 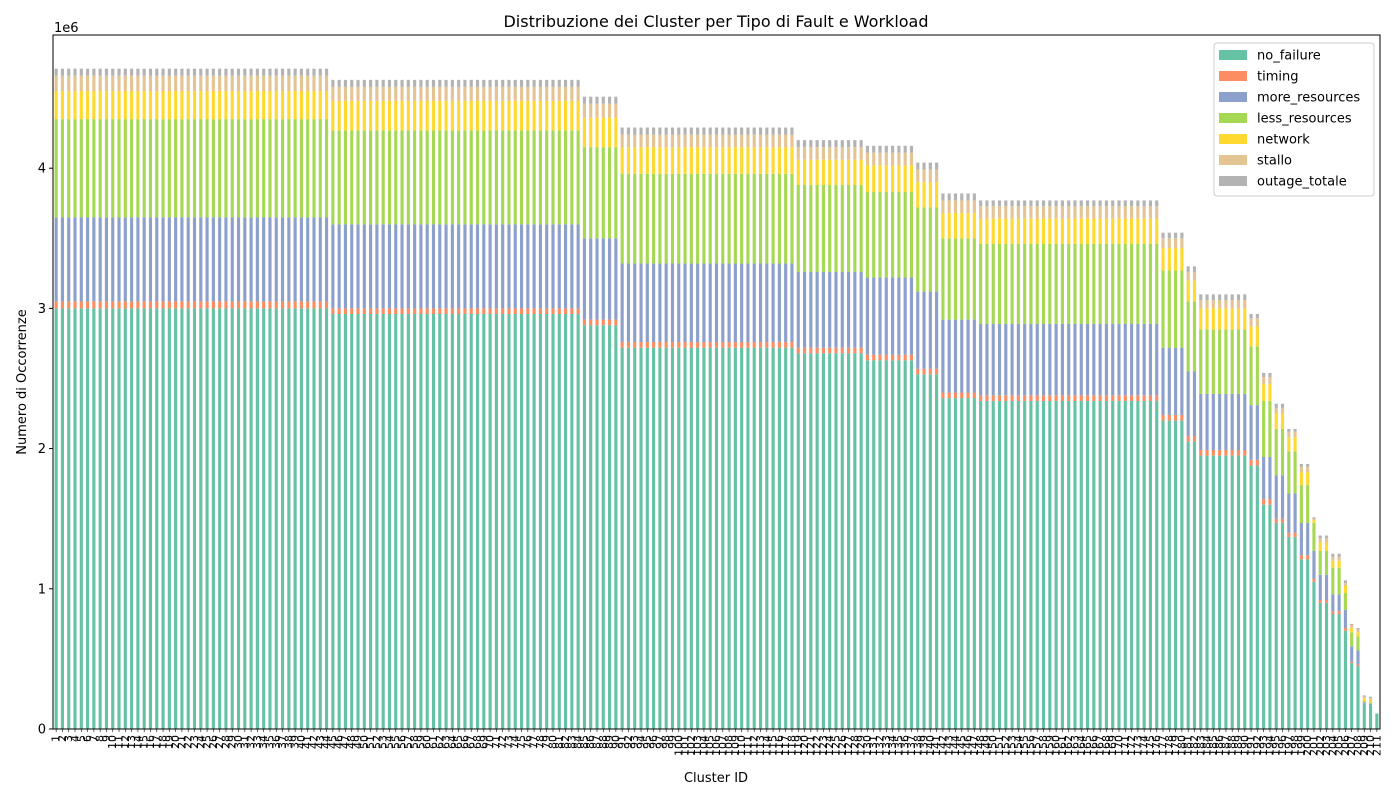 What do you see at coordinates (1233, 55) in the screenshot?
I see `legend-swatch` at bounding box center [1233, 55].